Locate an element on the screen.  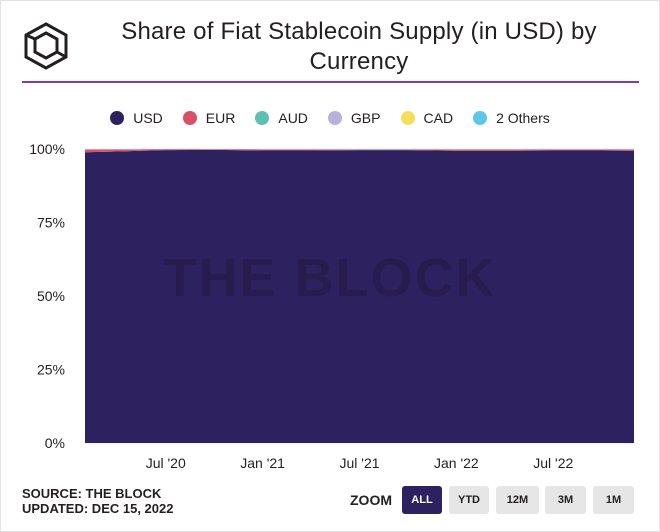
legend-label: 2 Others is located at coordinates (523, 118).